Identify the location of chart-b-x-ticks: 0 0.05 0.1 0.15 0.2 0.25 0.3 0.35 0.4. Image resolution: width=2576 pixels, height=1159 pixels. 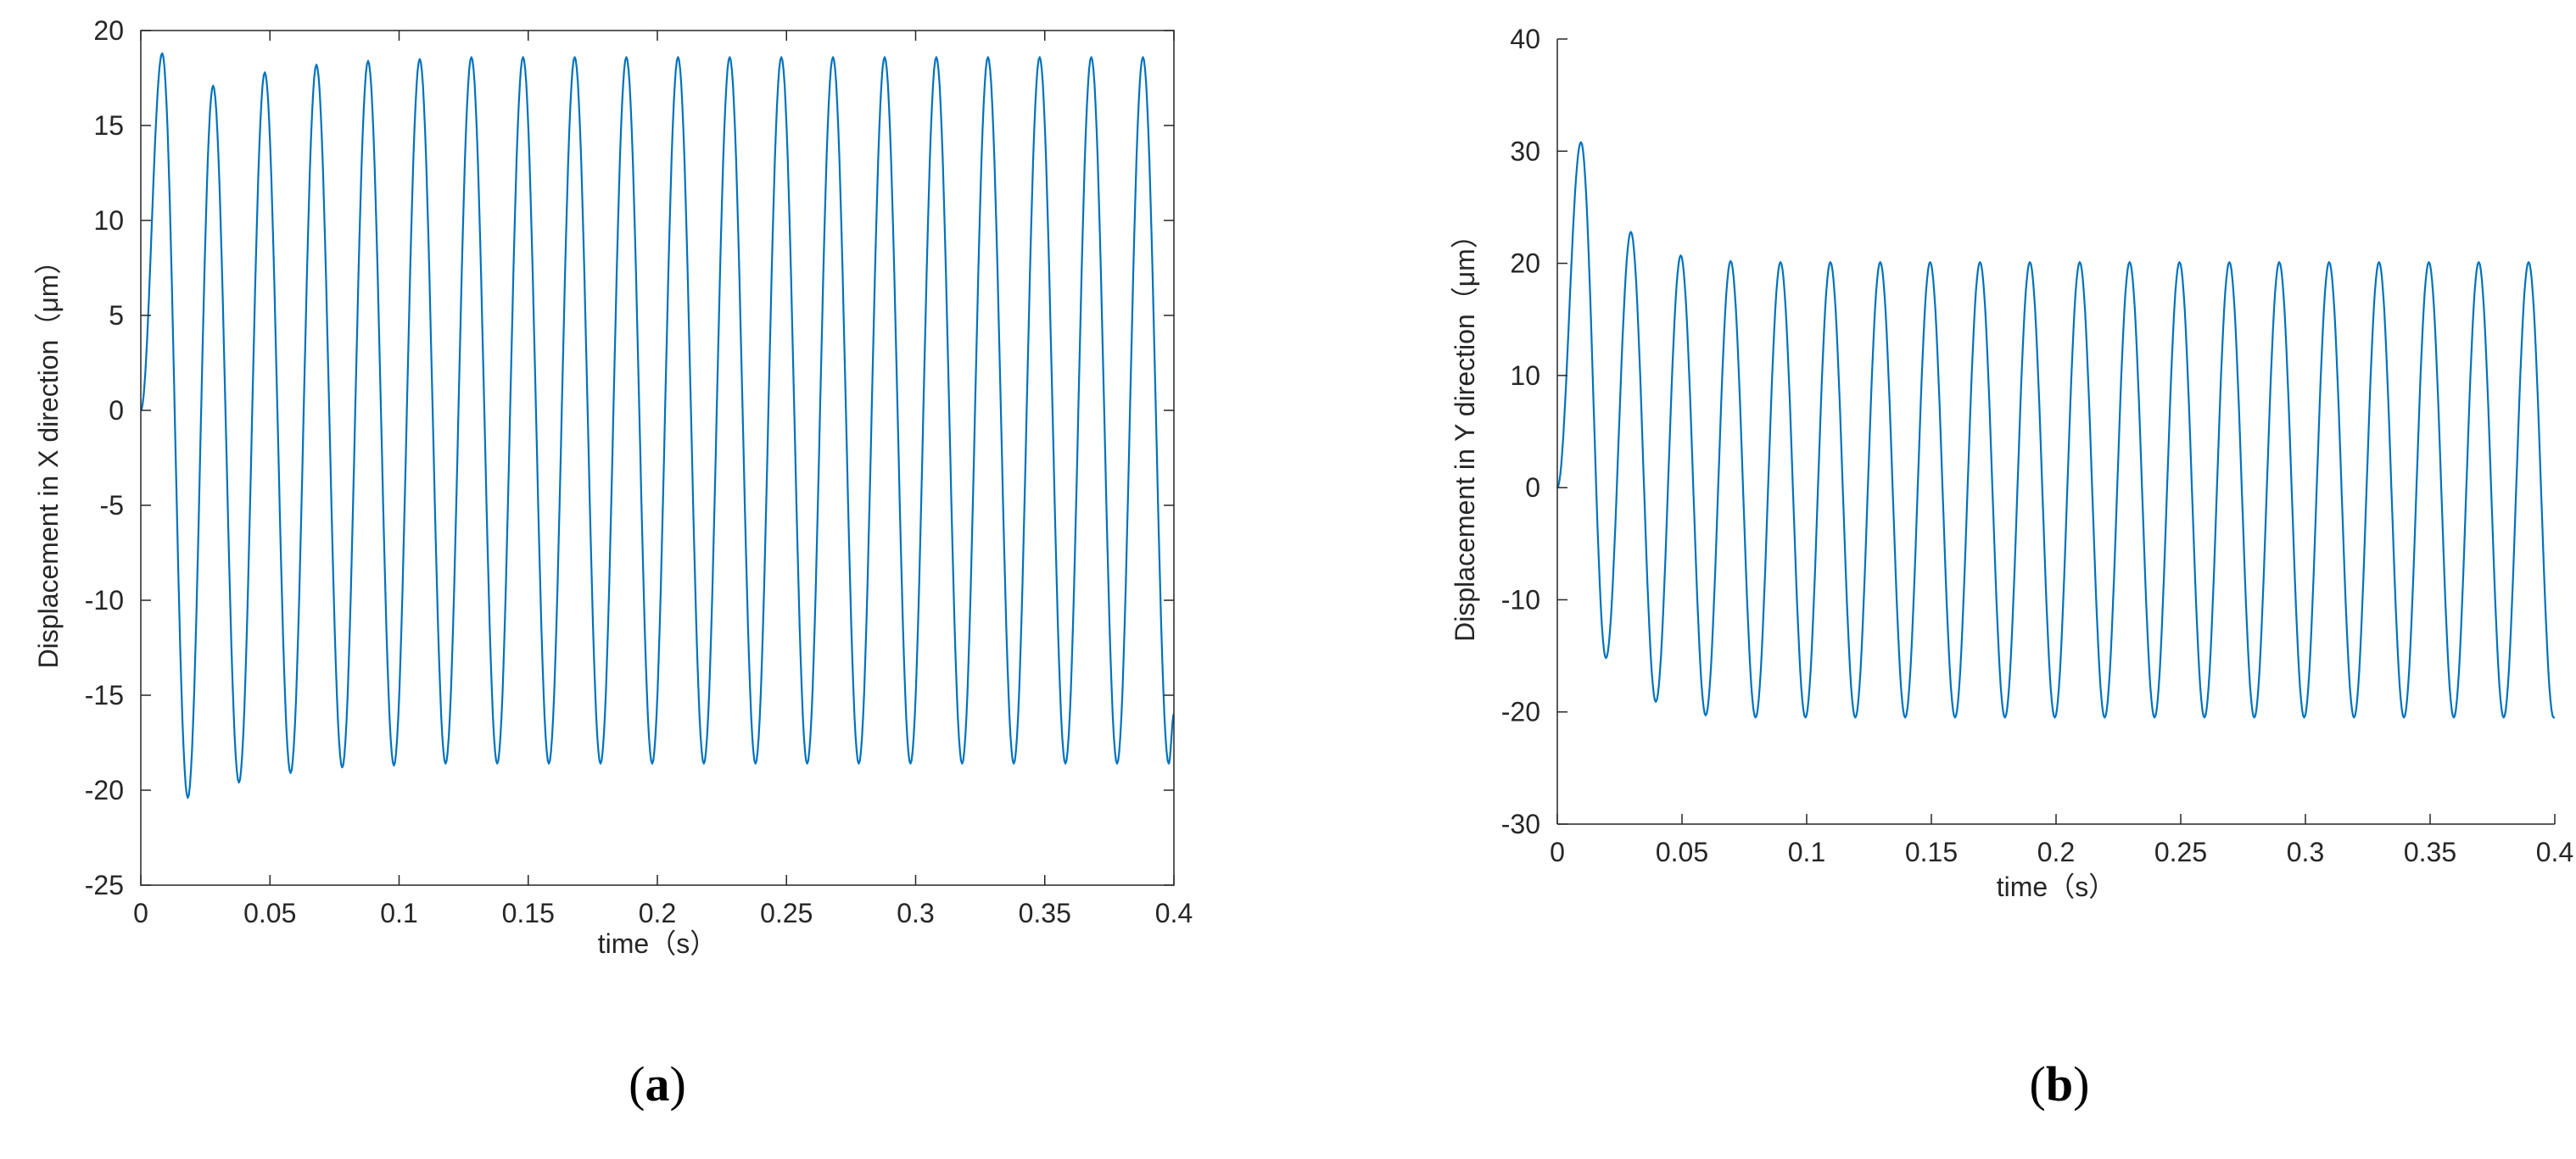
(2061, 840).